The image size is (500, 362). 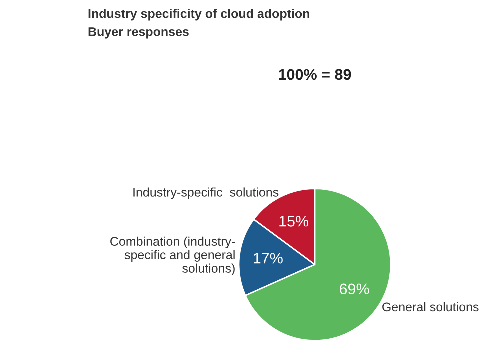 What do you see at coordinates (173, 256) in the screenshot?
I see `slice-label: Combination (industry- specific and general solutions)` at bounding box center [173, 256].